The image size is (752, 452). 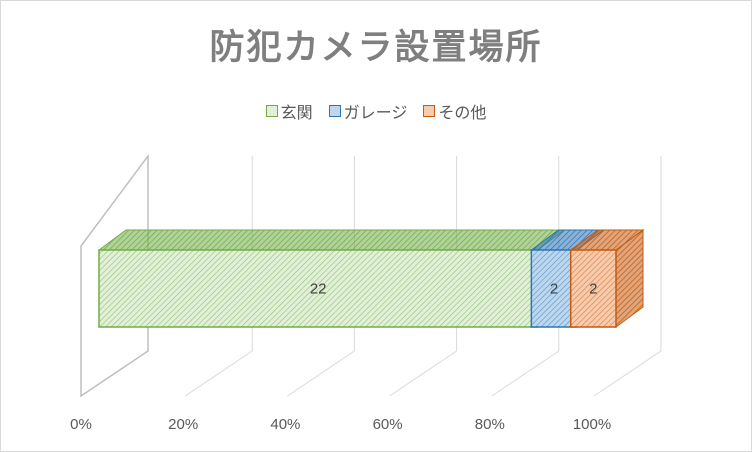 What do you see at coordinates (376, 48) in the screenshot?
I see `chart-title: 防犯カメラ設置場所` at bounding box center [376, 48].